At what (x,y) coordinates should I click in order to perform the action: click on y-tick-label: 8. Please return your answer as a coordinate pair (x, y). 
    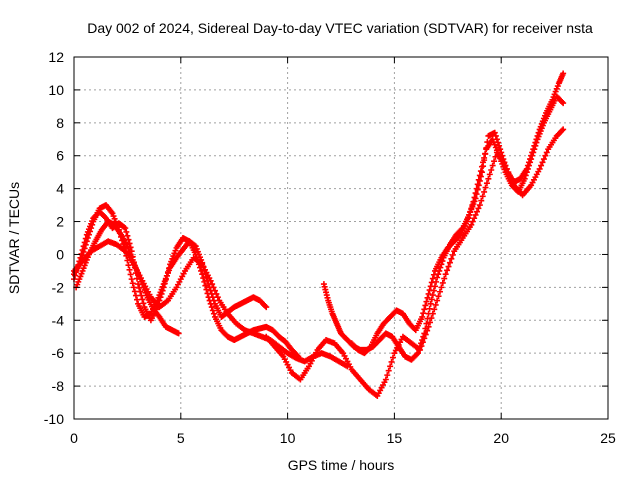
    Looking at the image, I should click on (60, 123).